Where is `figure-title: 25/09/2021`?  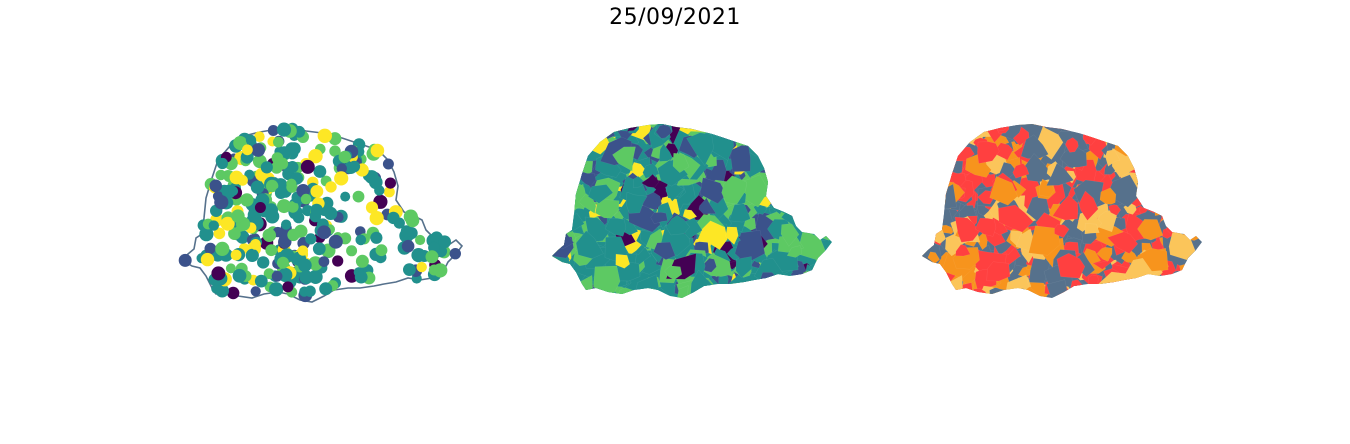 figure-title: 25/09/2021 is located at coordinates (675, 17).